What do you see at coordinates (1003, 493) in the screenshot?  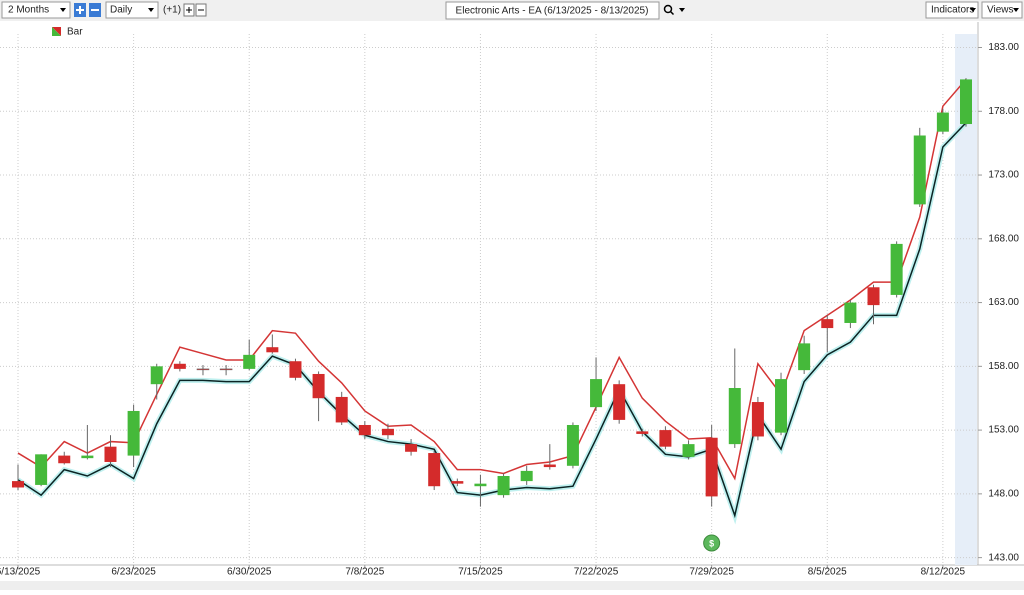 I see `y-tick-label: 148.00` at bounding box center [1003, 493].